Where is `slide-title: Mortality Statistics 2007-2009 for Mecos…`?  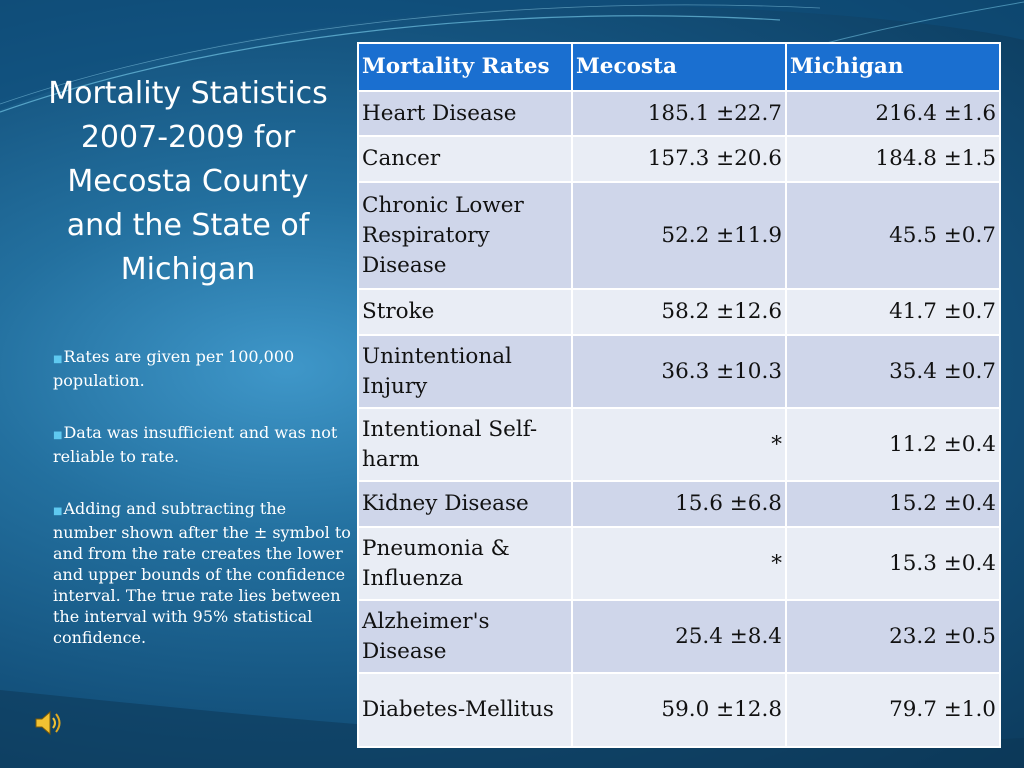 slide-title: Mortality Statistics 2007-2009 for Mecos… is located at coordinates (188, 181).